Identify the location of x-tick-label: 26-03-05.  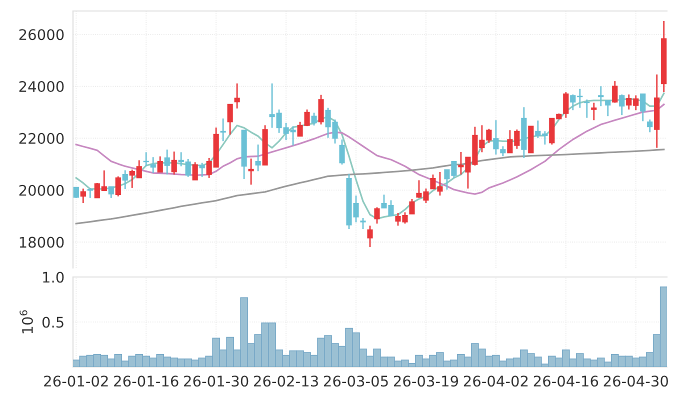
(356, 381).